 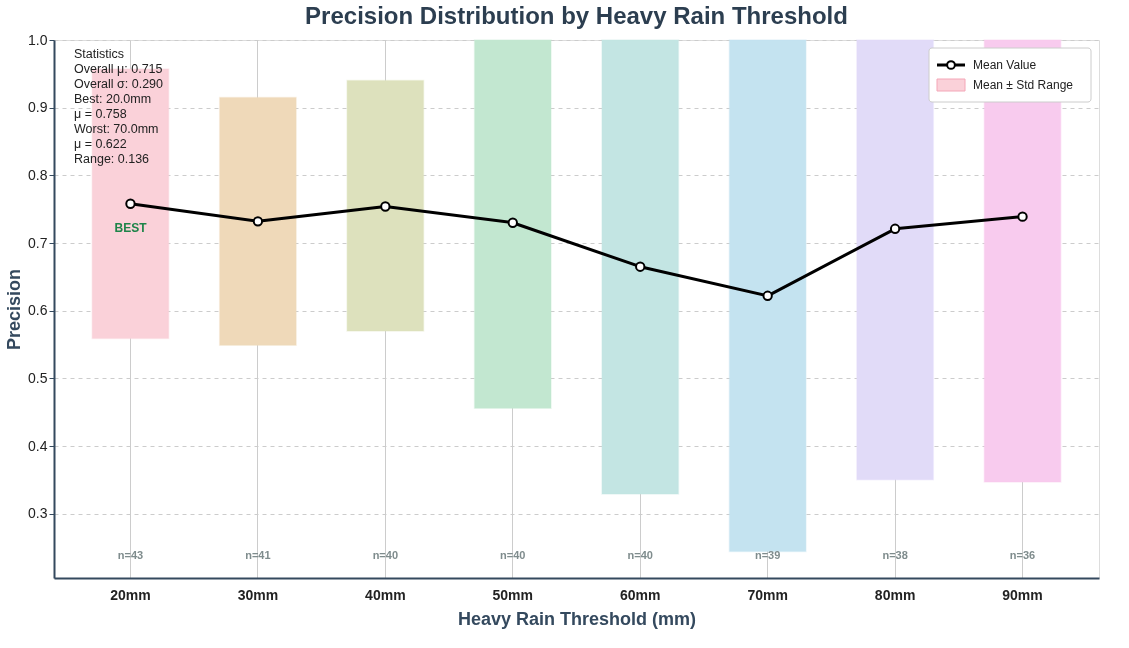 I want to click on legend-label: Mean ± Std Range, so click(x=1023, y=85).